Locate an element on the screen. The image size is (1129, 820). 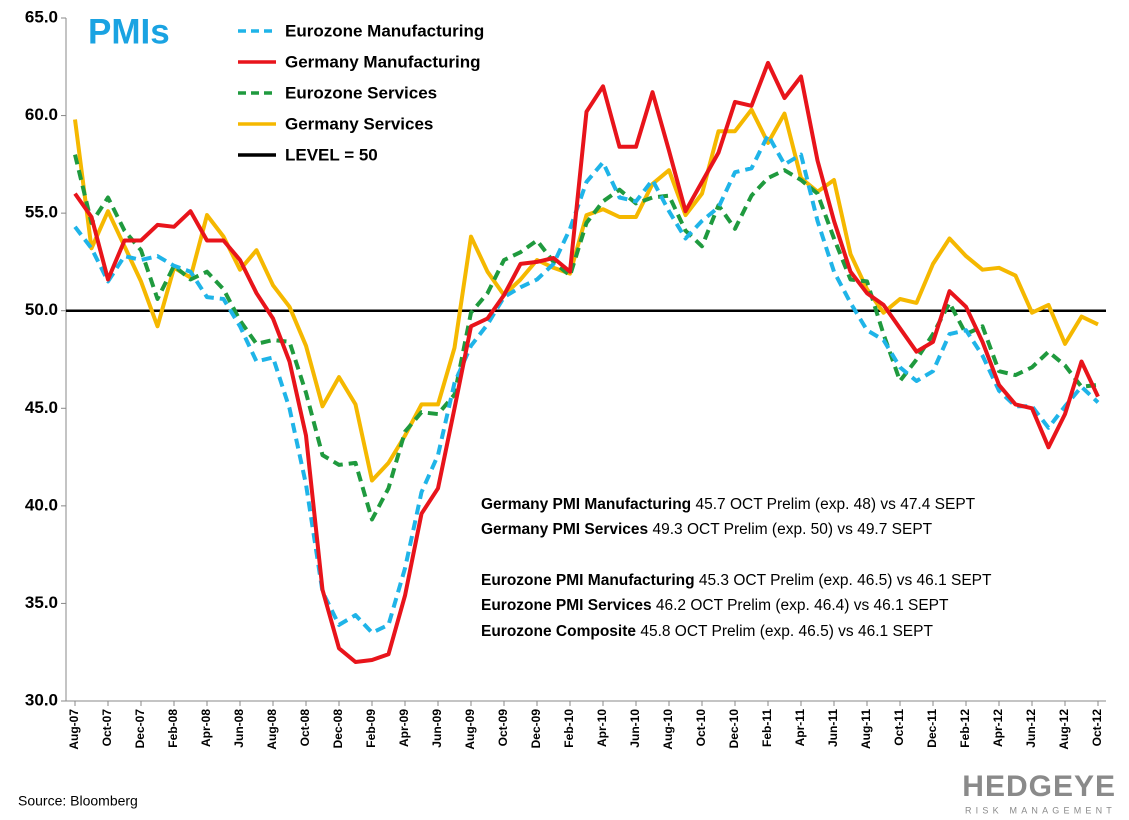
y-tick-label: 45.0 is located at coordinates (41, 407).